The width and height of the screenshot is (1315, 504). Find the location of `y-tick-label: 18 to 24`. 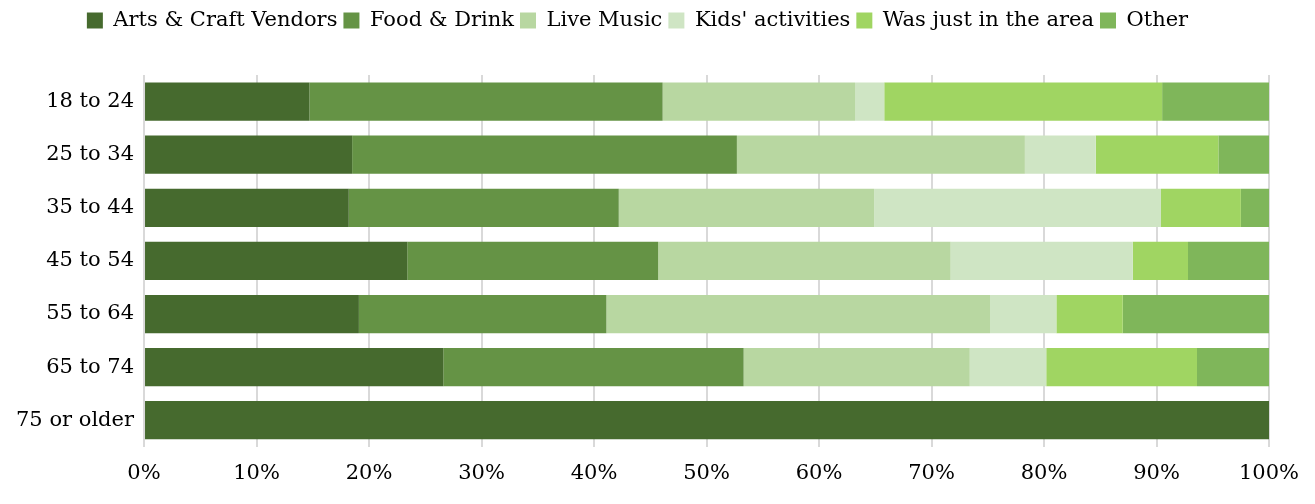

y-tick-label: 18 to 24 is located at coordinates (90, 100).